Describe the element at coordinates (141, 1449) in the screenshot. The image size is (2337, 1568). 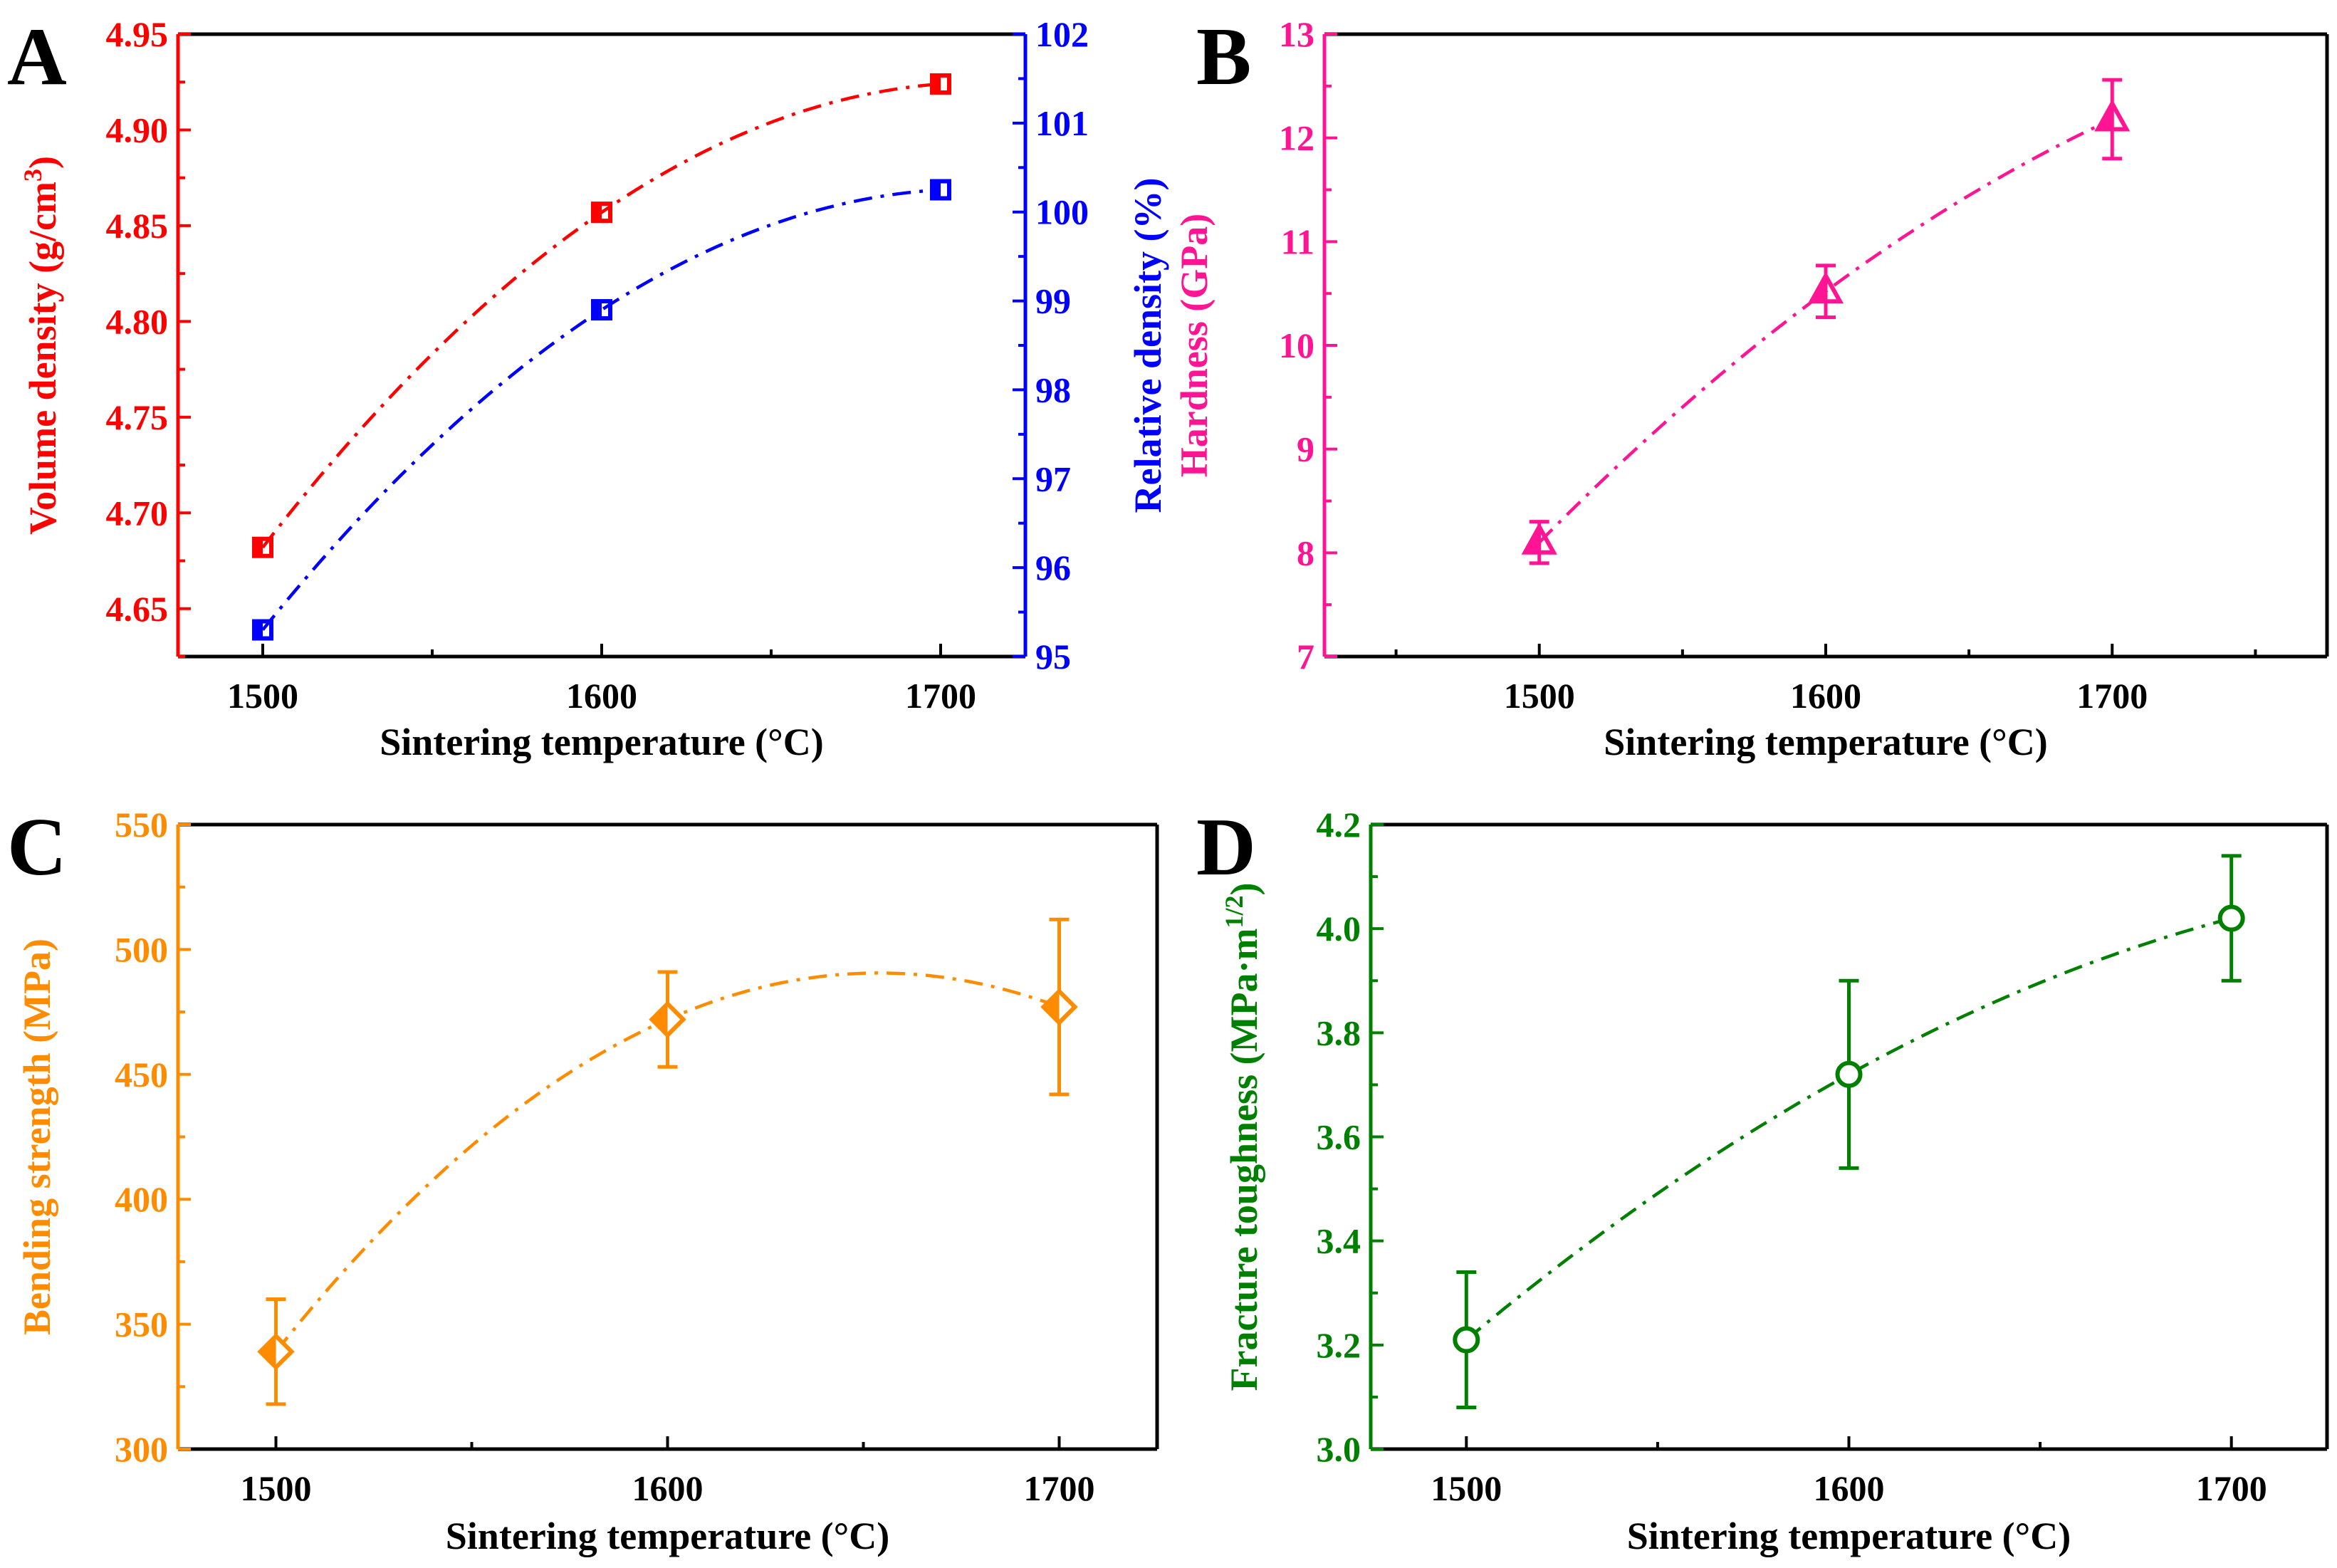
I see `y-tick-label: 300` at that location.